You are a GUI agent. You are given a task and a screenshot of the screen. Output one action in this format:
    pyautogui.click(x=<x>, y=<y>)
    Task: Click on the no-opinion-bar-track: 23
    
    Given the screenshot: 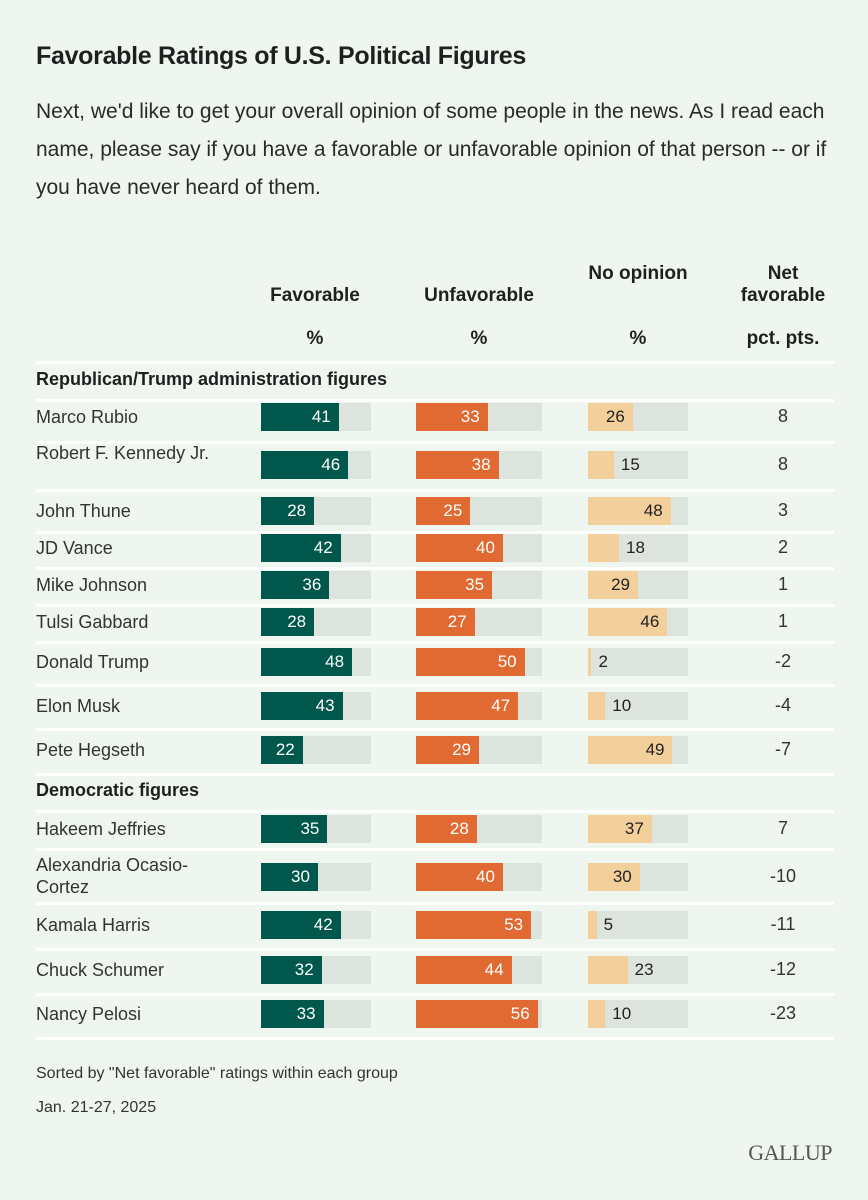 What is the action you would take?
    pyautogui.click(x=638, y=970)
    